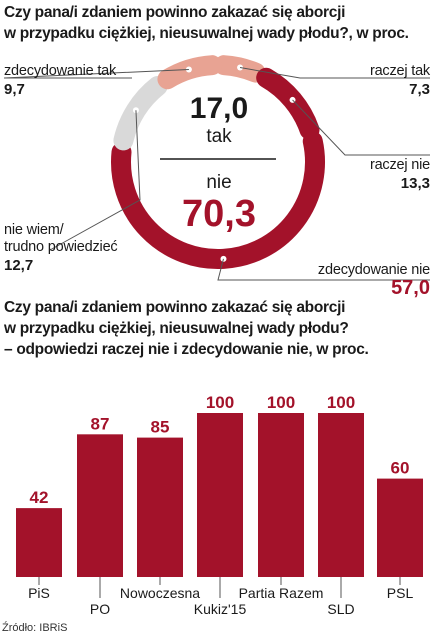  Describe the element at coordinates (100, 423) in the screenshot. I see `bar-value-1: 87` at that location.